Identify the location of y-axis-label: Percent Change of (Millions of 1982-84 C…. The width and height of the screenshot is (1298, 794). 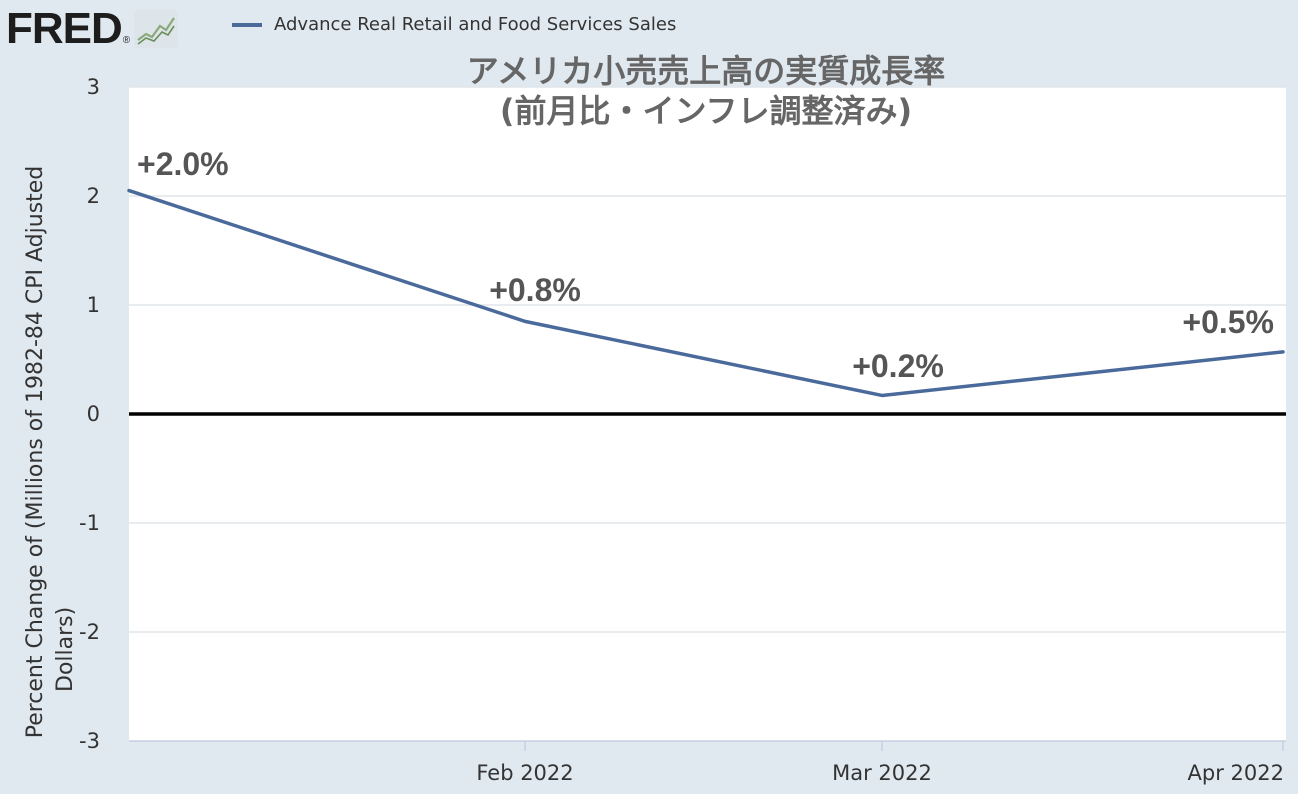
(50, 452).